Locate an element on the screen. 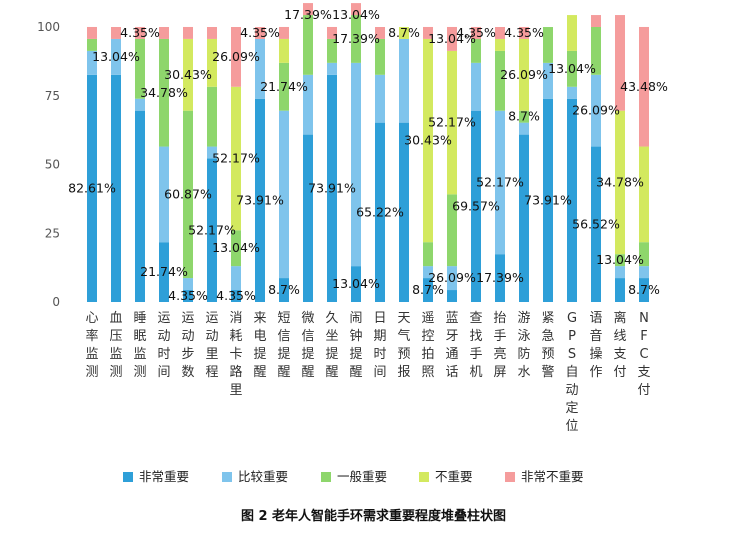 The image size is (747, 535). svg-text: 闹钟提醒 is located at coordinates (355, 345).